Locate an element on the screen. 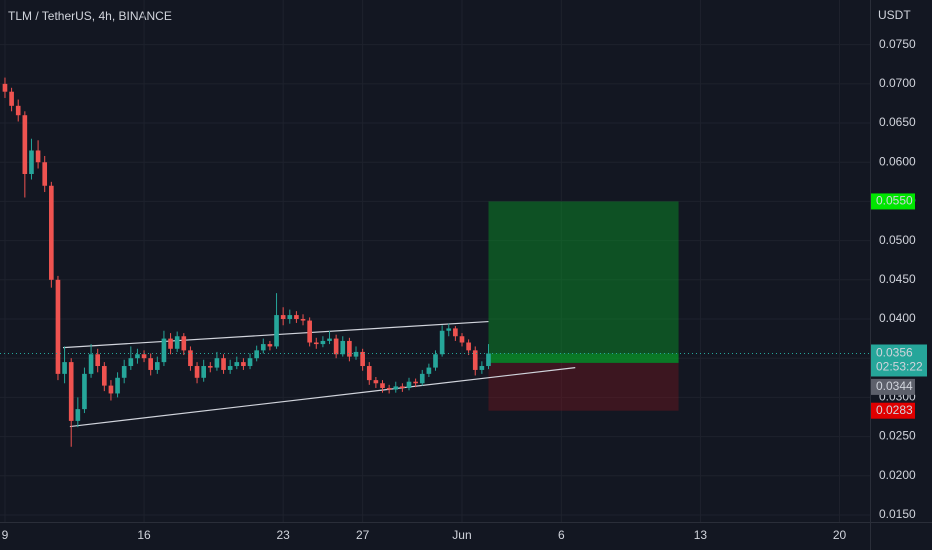 The width and height of the screenshot is (932, 550). chart-title: TLM / TetherUS, 4h, BINANCE is located at coordinates (90, 16).